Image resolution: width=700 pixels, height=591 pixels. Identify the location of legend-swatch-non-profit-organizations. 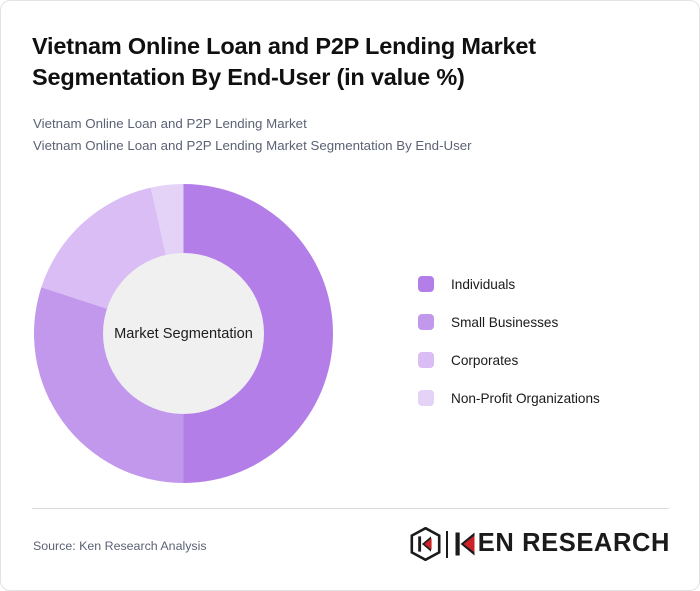
(426, 398).